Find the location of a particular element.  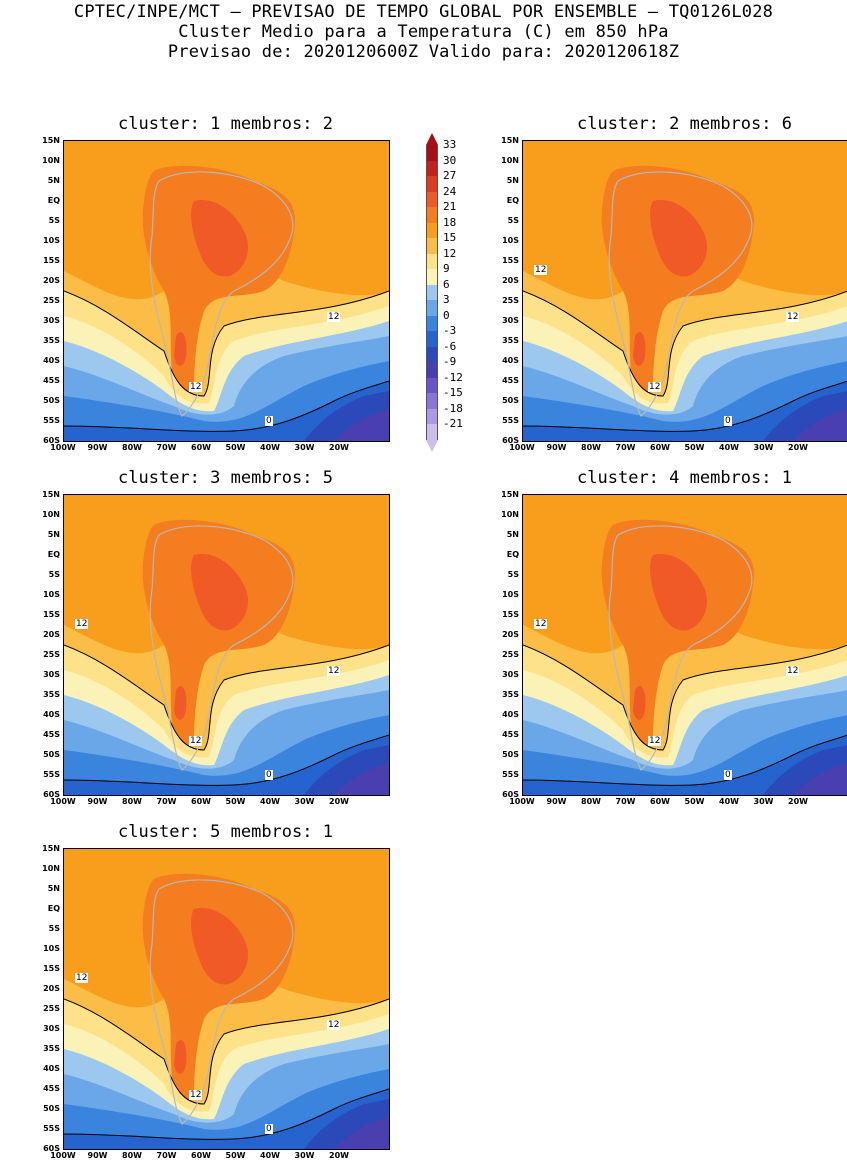

legend-label: 12 is located at coordinates (449, 254).